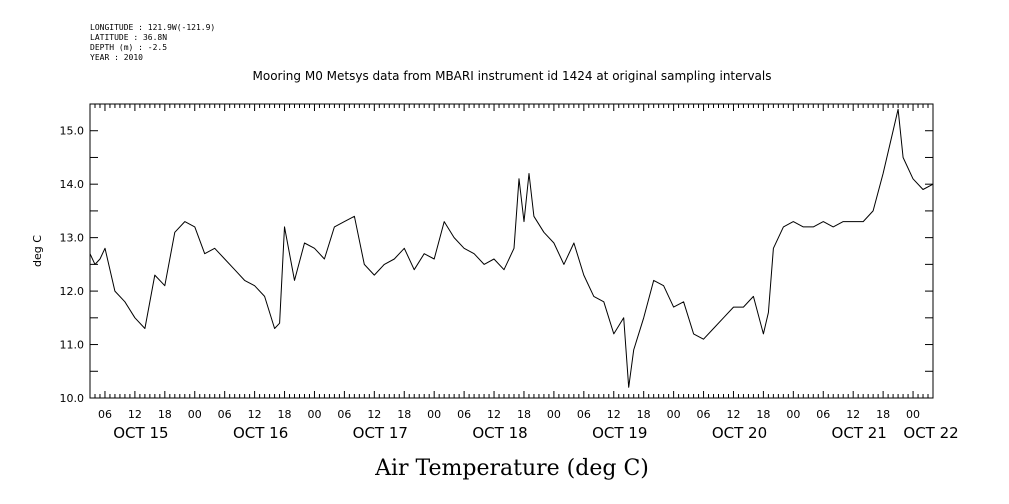  What do you see at coordinates (380, 433) in the screenshot?
I see `x-day-label: OCT 17` at bounding box center [380, 433].